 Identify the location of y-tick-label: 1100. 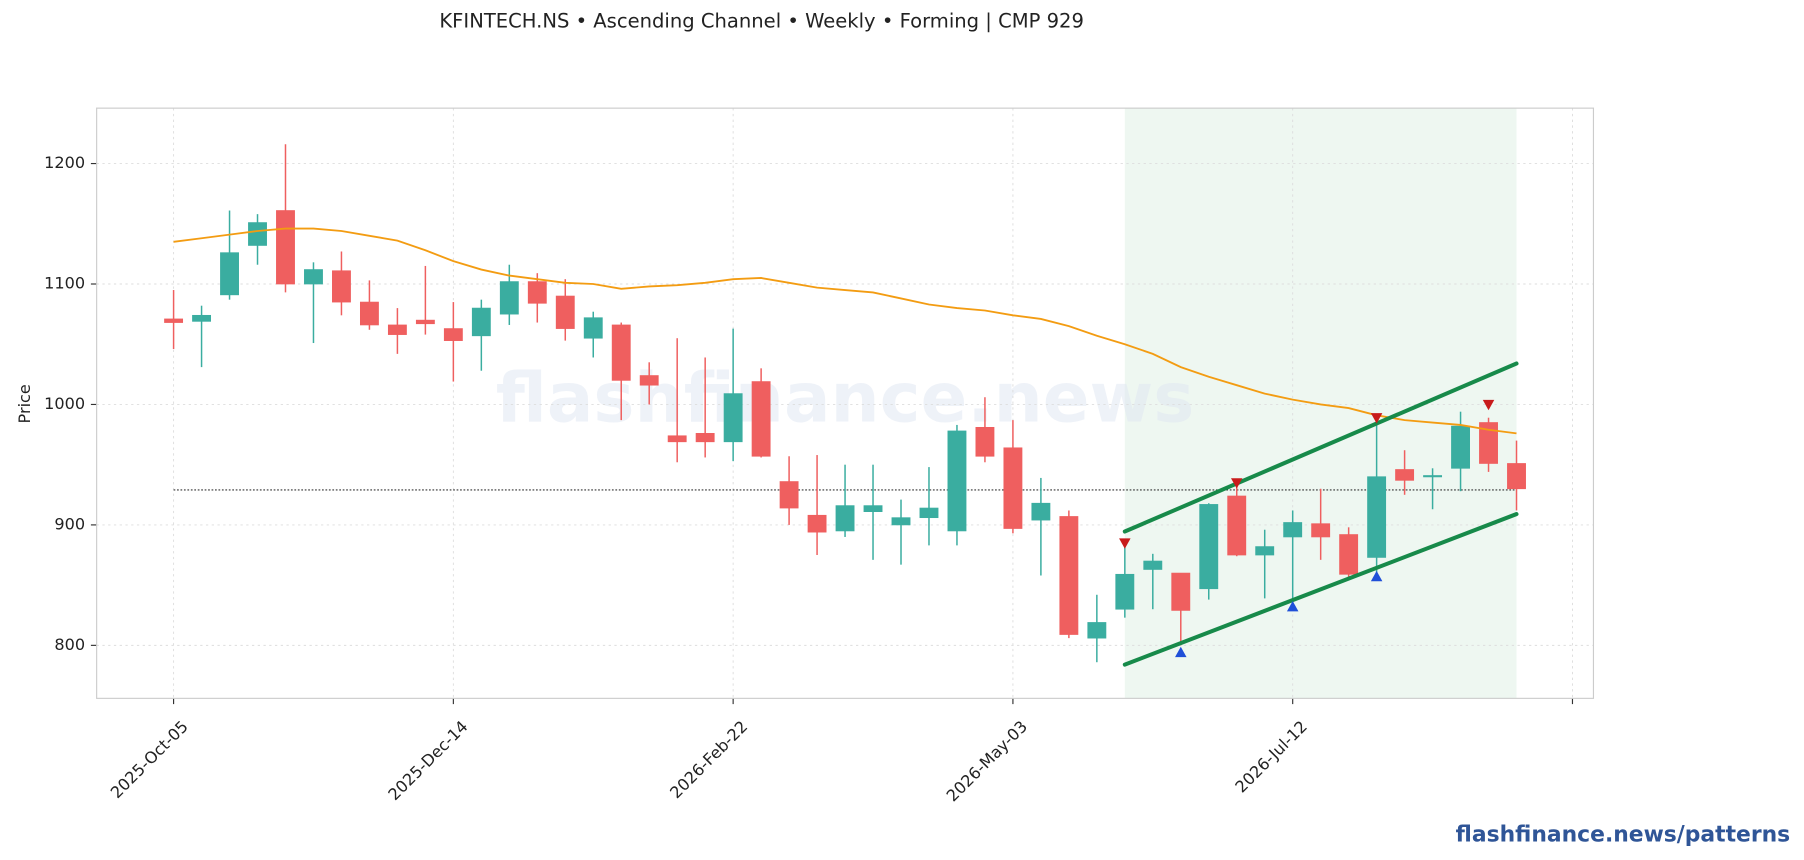
(64, 283).